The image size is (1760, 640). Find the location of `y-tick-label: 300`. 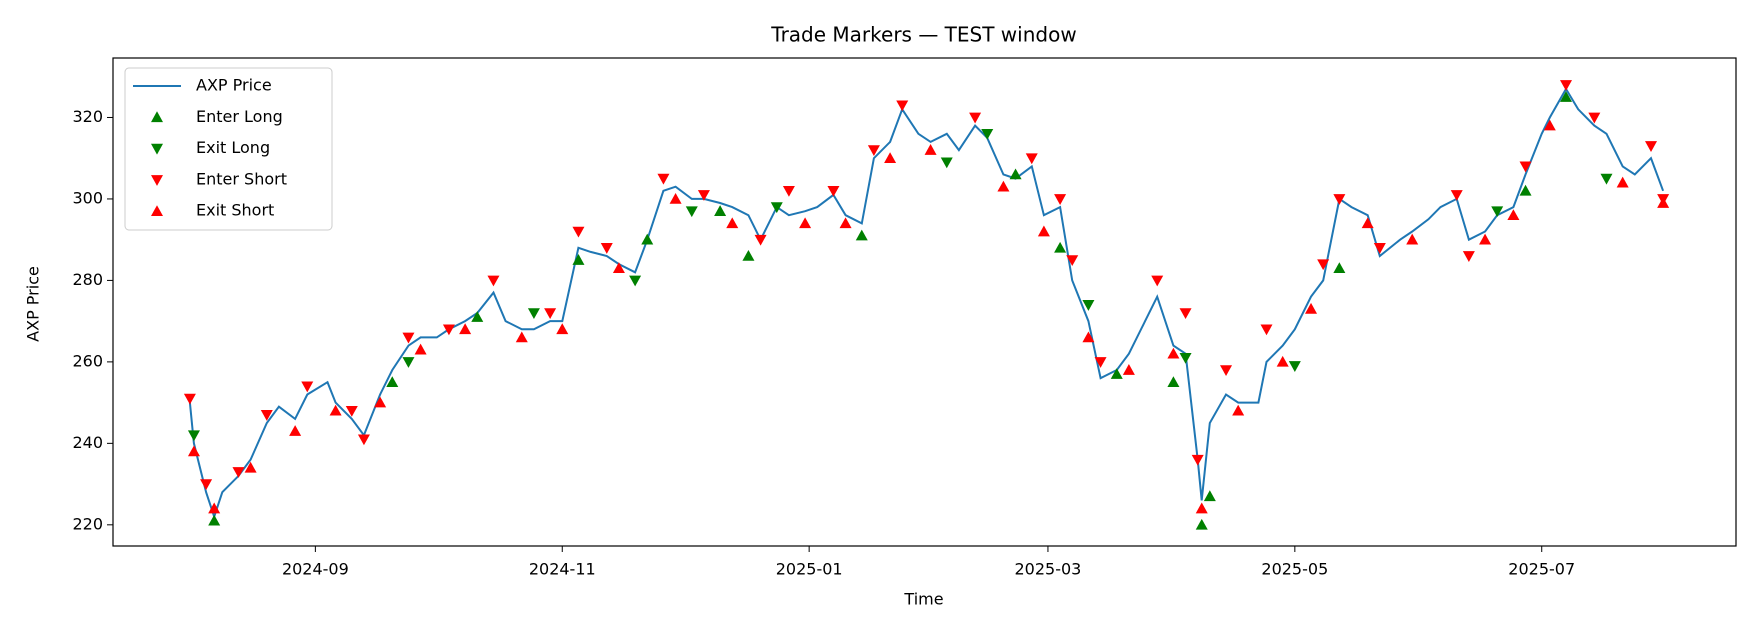

y-tick-label: 300 is located at coordinates (87, 197).